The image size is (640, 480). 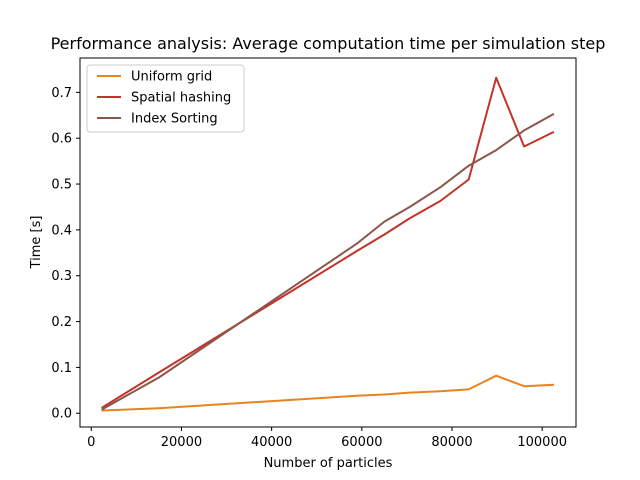 What do you see at coordinates (61, 230) in the screenshot?
I see `y-tick-label: 0.4` at bounding box center [61, 230].